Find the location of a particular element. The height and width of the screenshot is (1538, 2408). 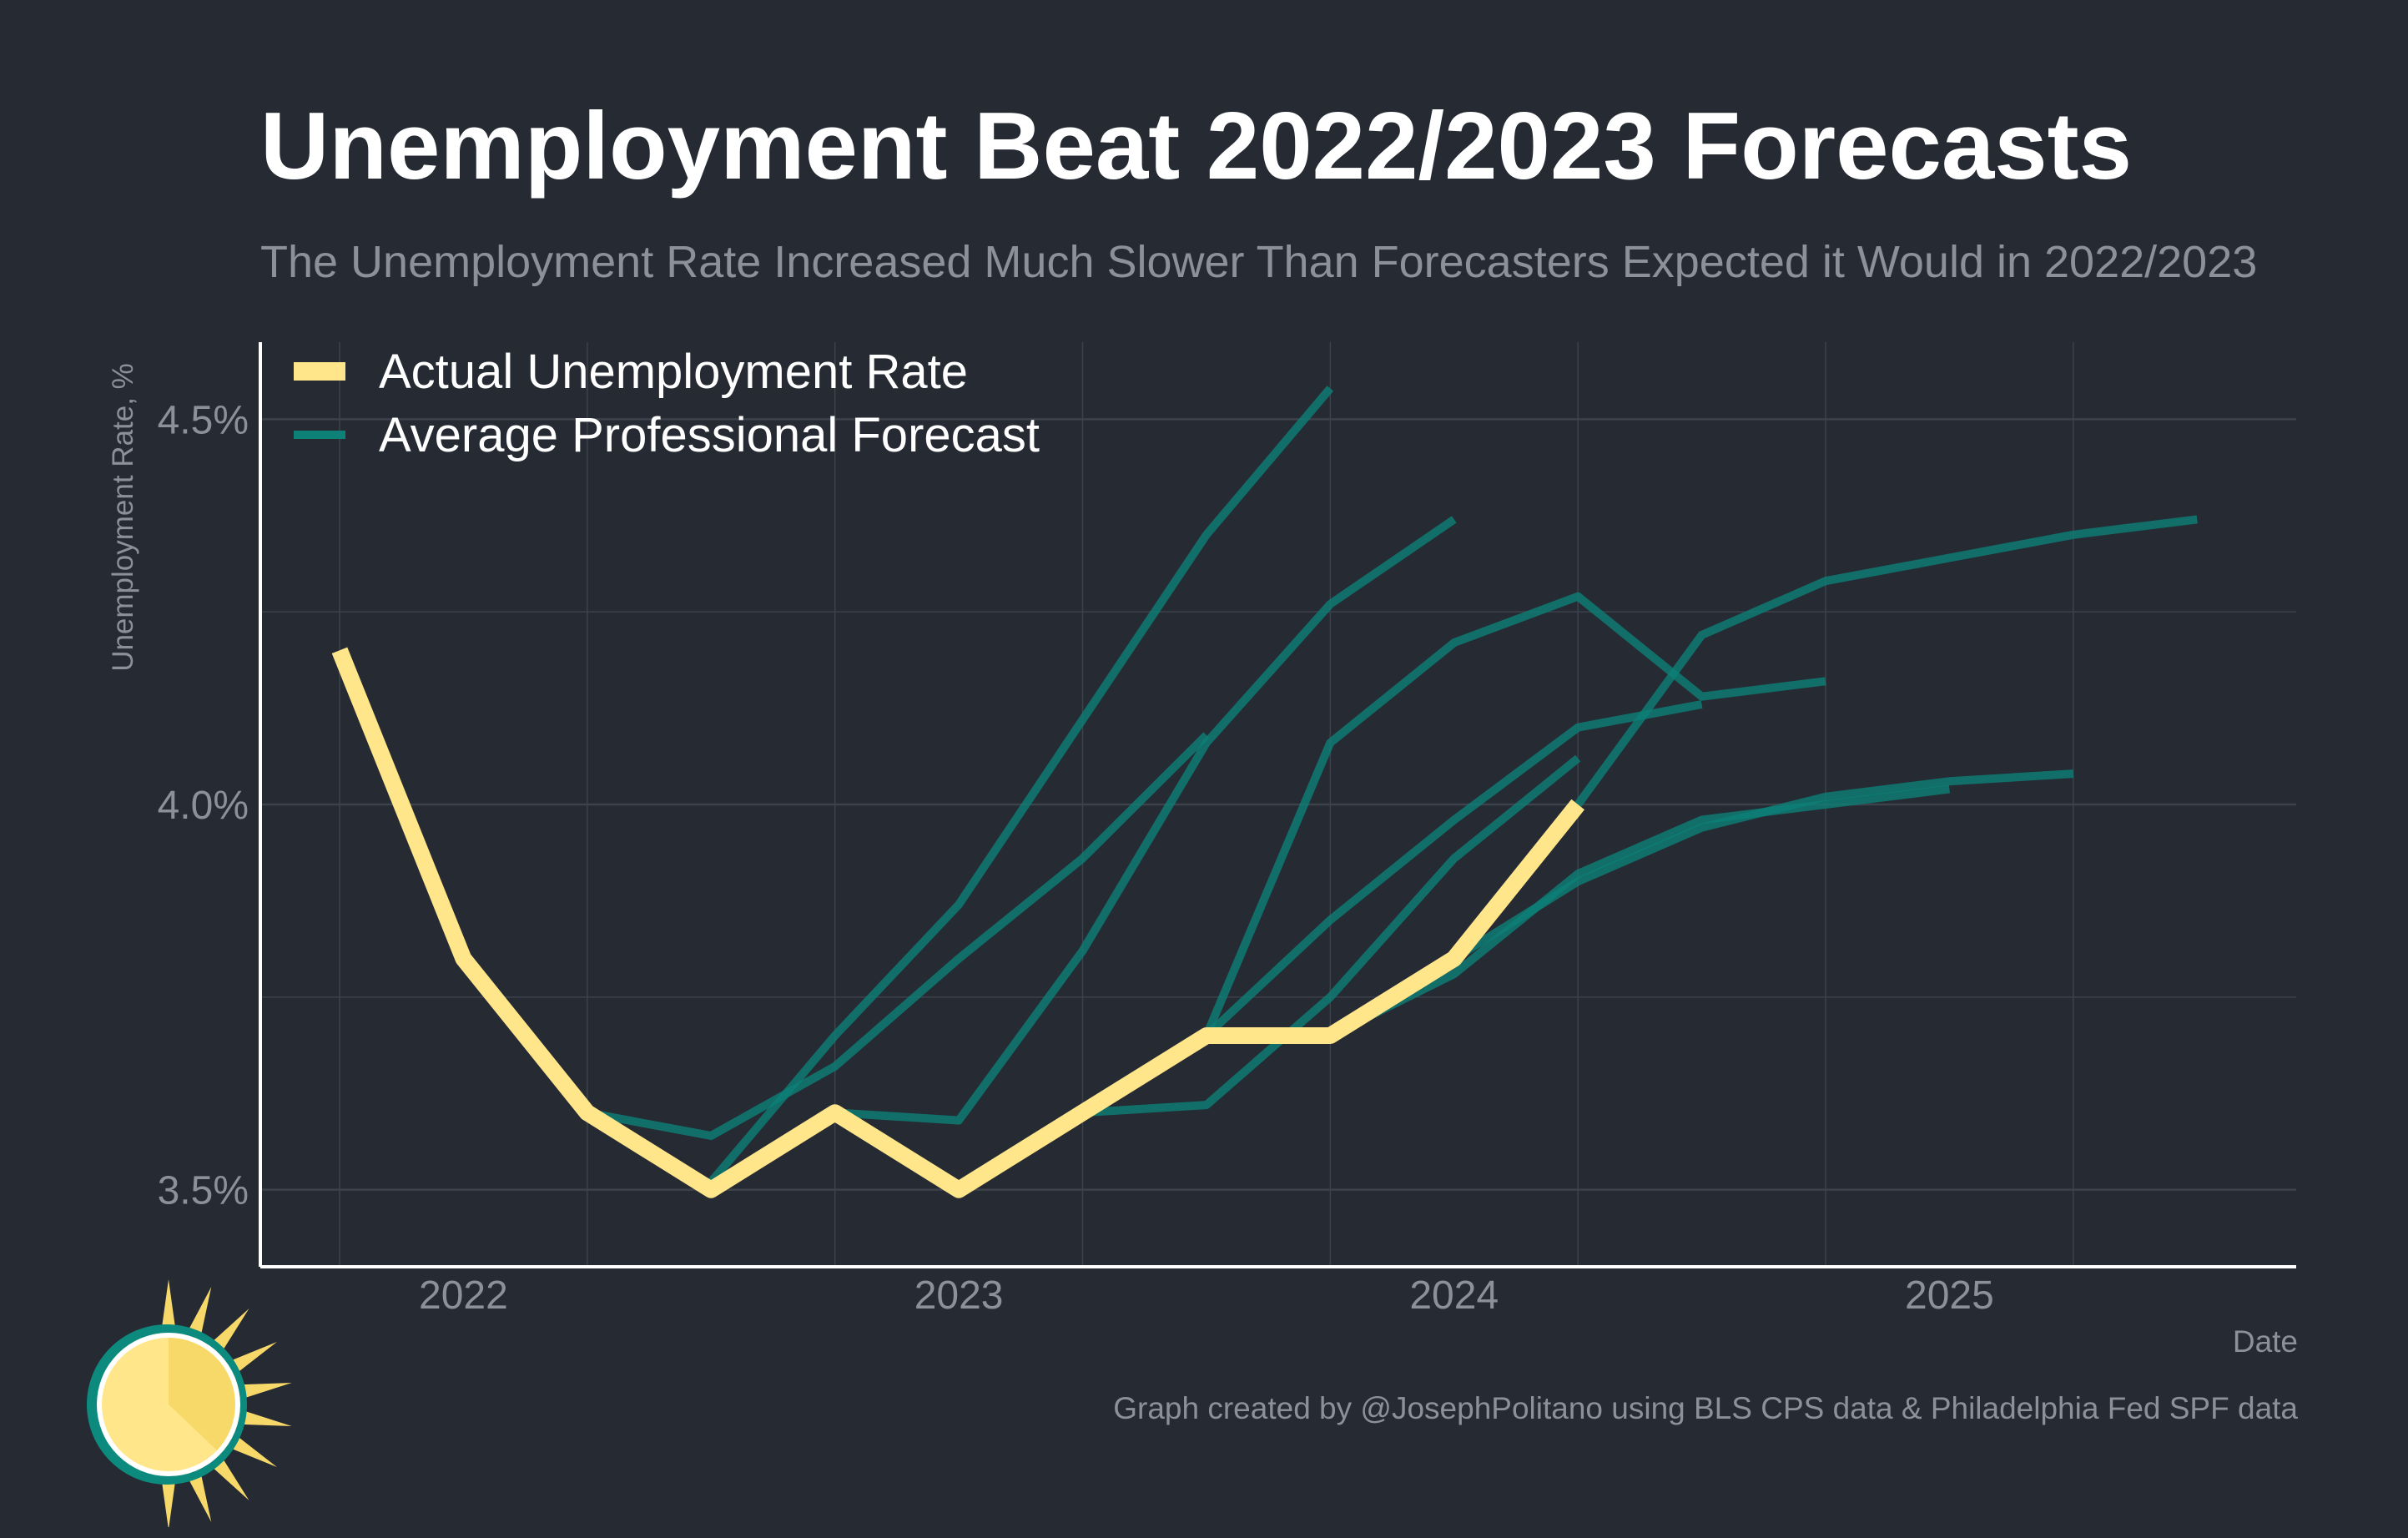

legend-label-forecast: Average Professional Forecast is located at coordinates (709, 435).